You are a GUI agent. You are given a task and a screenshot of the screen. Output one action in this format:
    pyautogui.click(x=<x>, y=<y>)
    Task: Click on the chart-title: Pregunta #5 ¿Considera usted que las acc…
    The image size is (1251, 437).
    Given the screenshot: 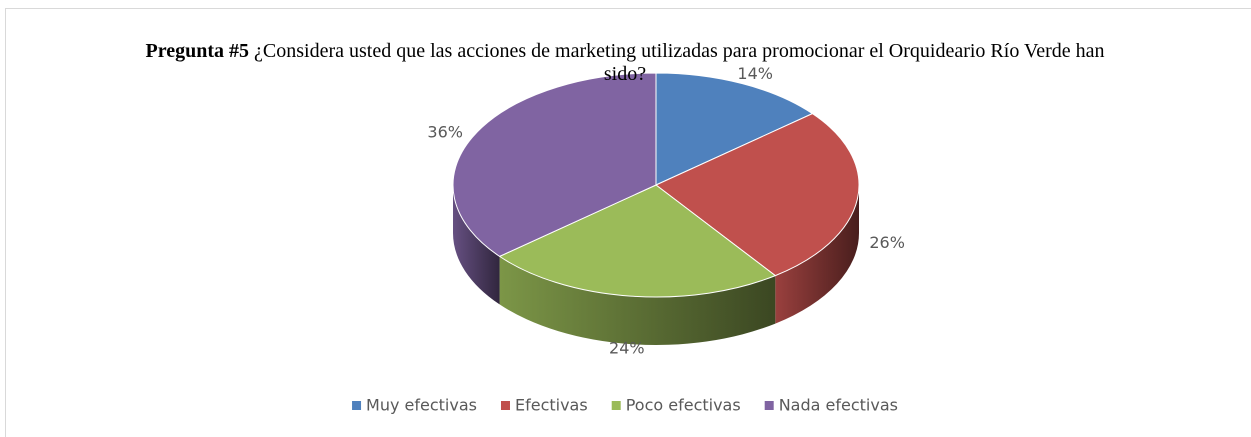 What is the action you would take?
    pyautogui.click(x=625, y=63)
    